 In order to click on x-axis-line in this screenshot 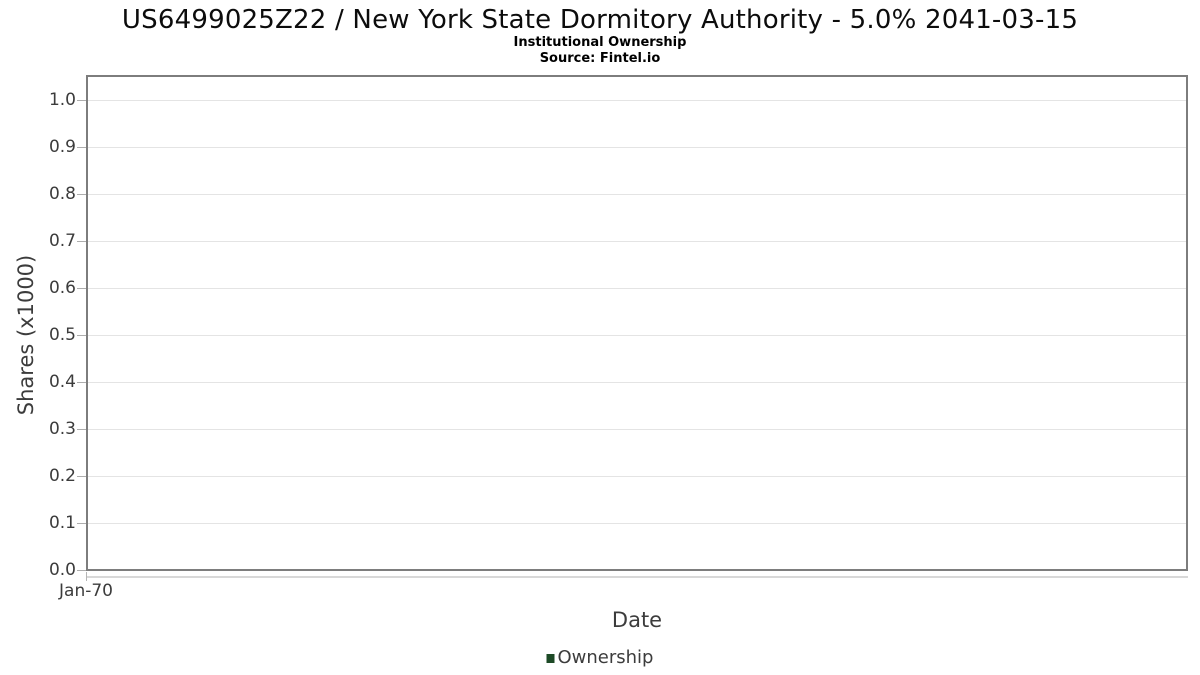, I will do `click(637, 577)`.